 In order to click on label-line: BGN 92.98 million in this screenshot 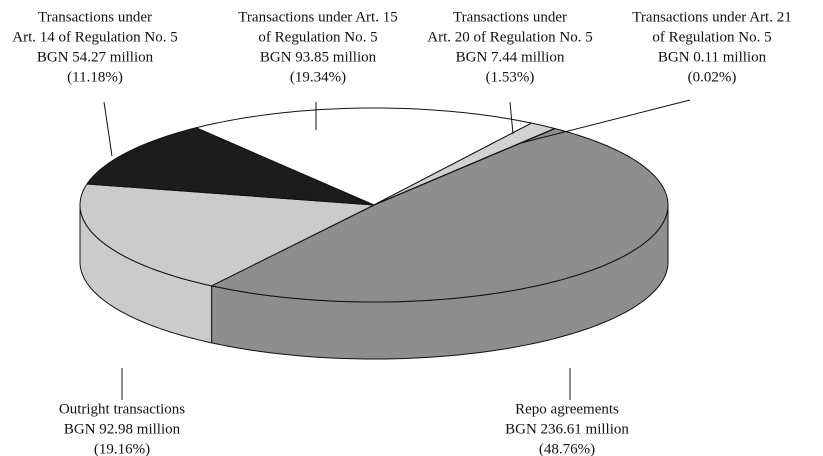, I will do `click(122, 429)`.